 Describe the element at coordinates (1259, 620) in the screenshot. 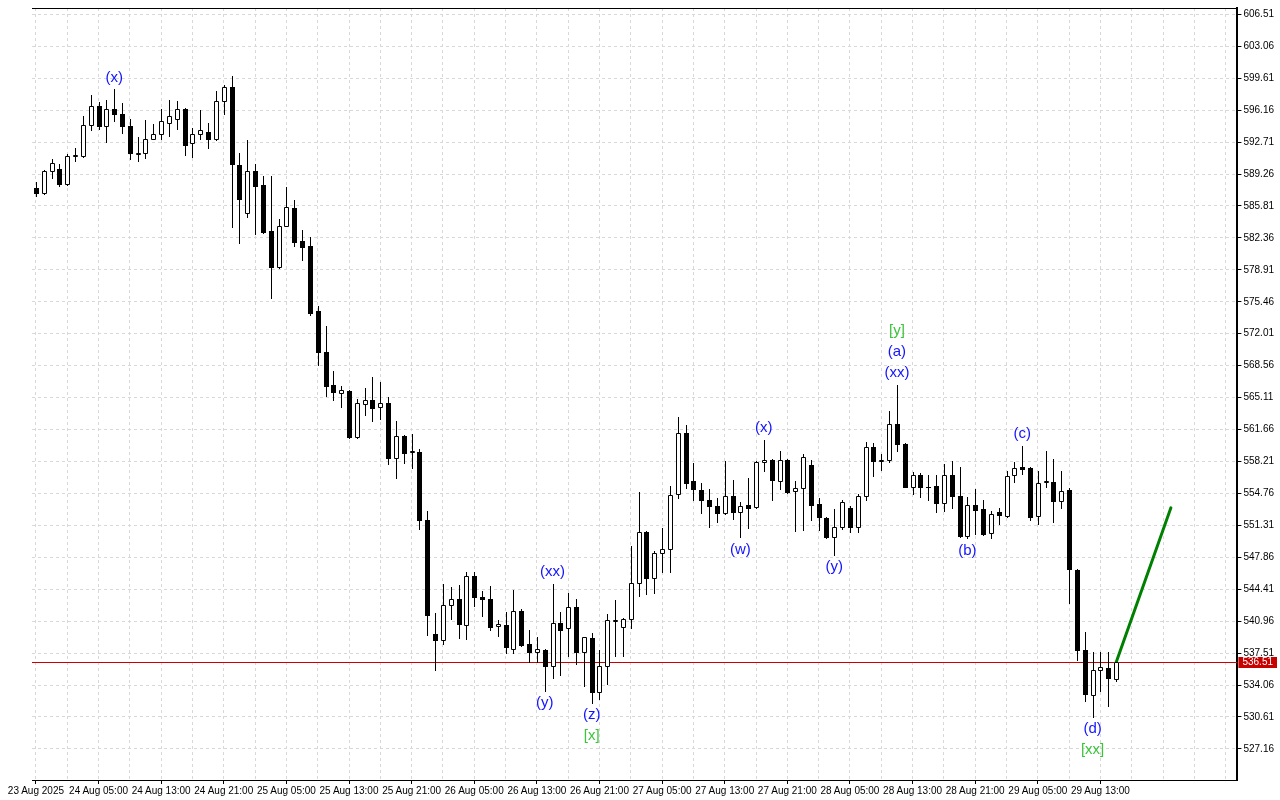

I see `y-tick-label: 540.96` at that location.